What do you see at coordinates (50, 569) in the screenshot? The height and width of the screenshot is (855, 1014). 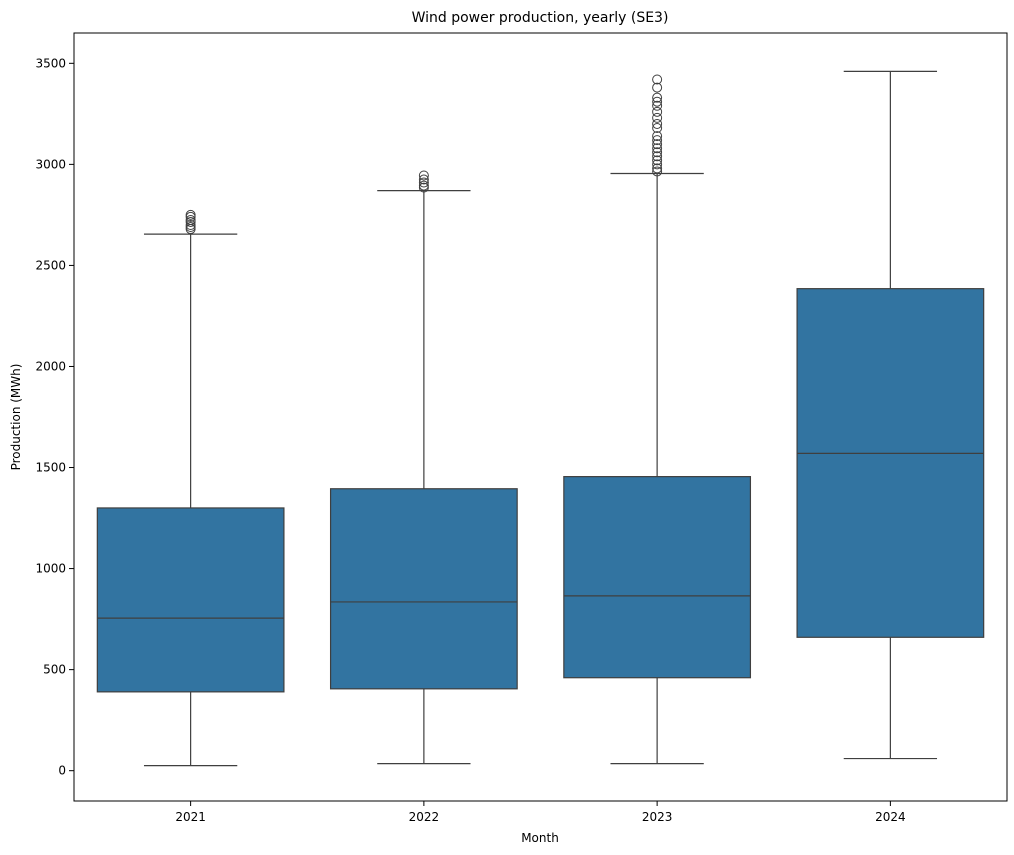 I see `y-tick-label: 1000` at bounding box center [50, 569].